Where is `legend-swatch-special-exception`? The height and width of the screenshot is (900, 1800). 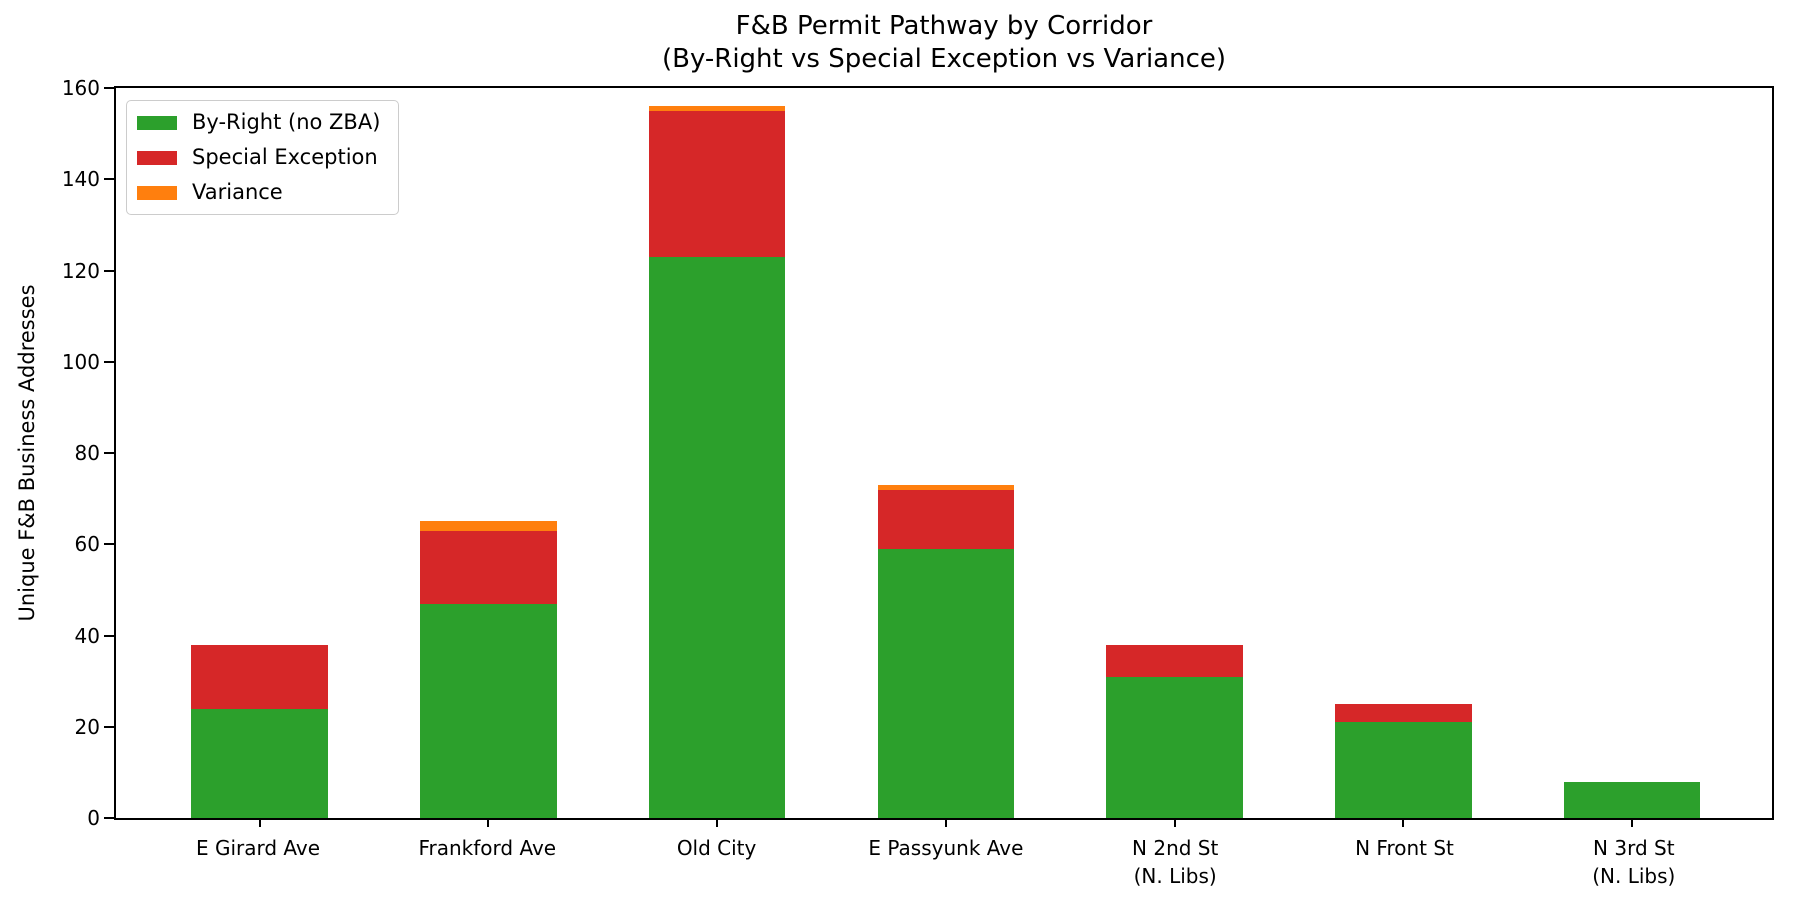 legend-swatch-special-exception is located at coordinates (157, 157).